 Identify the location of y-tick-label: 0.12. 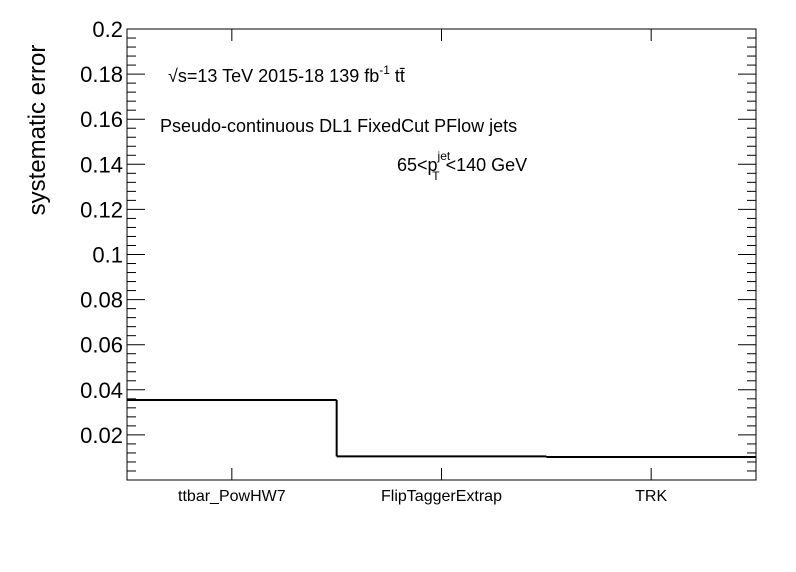
(101, 209).